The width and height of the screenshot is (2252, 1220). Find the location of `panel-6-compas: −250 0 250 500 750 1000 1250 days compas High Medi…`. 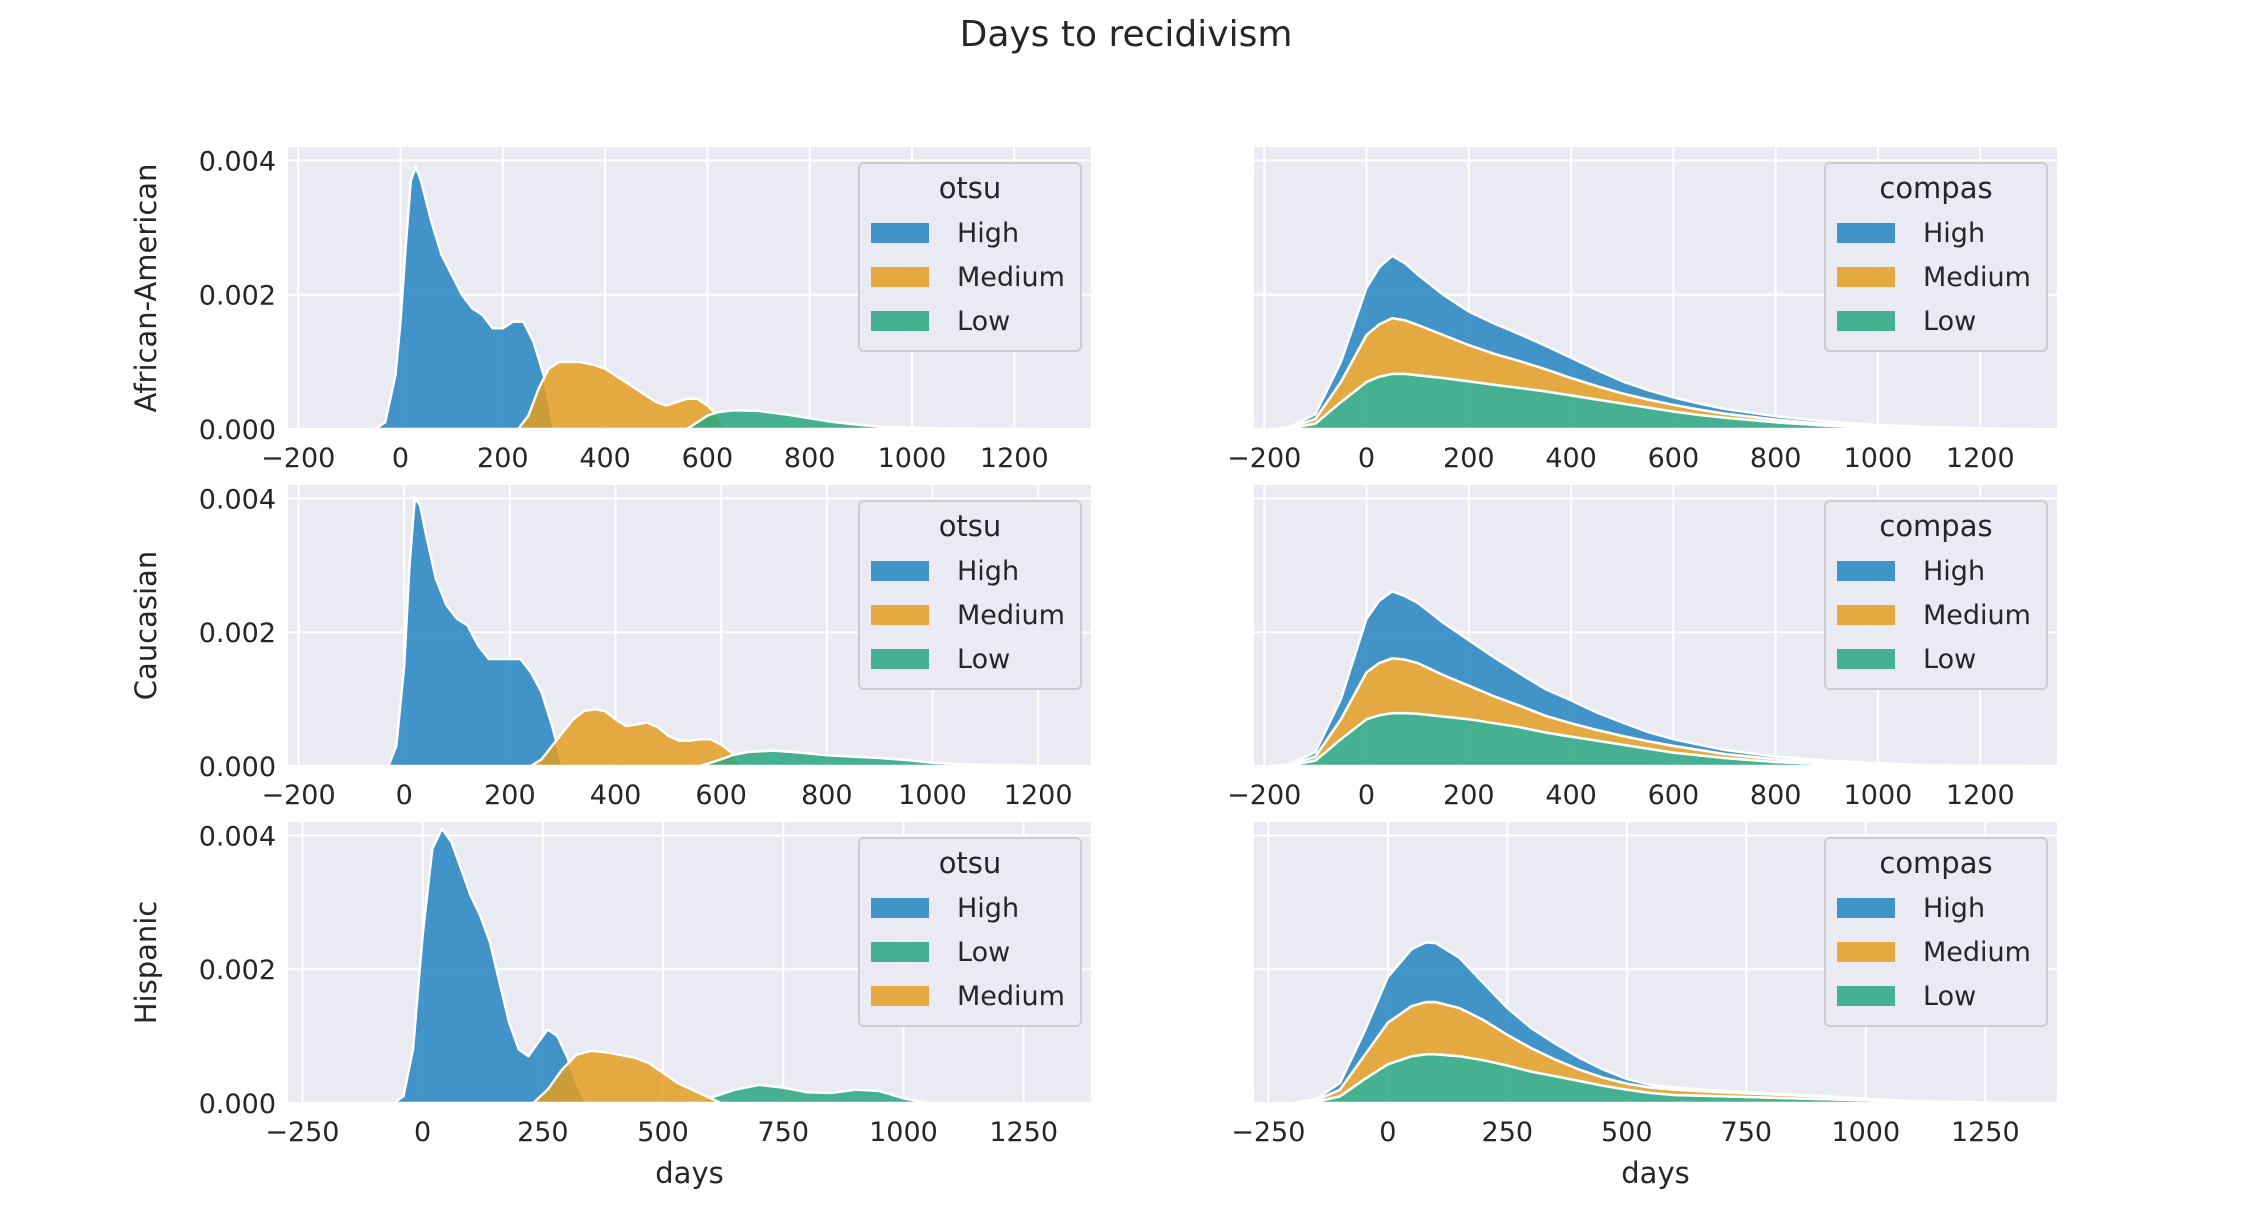

panel-6-compas: −250 0 250 500 750 1000 1250 days compas High Medi… is located at coordinates (1644, 1006).